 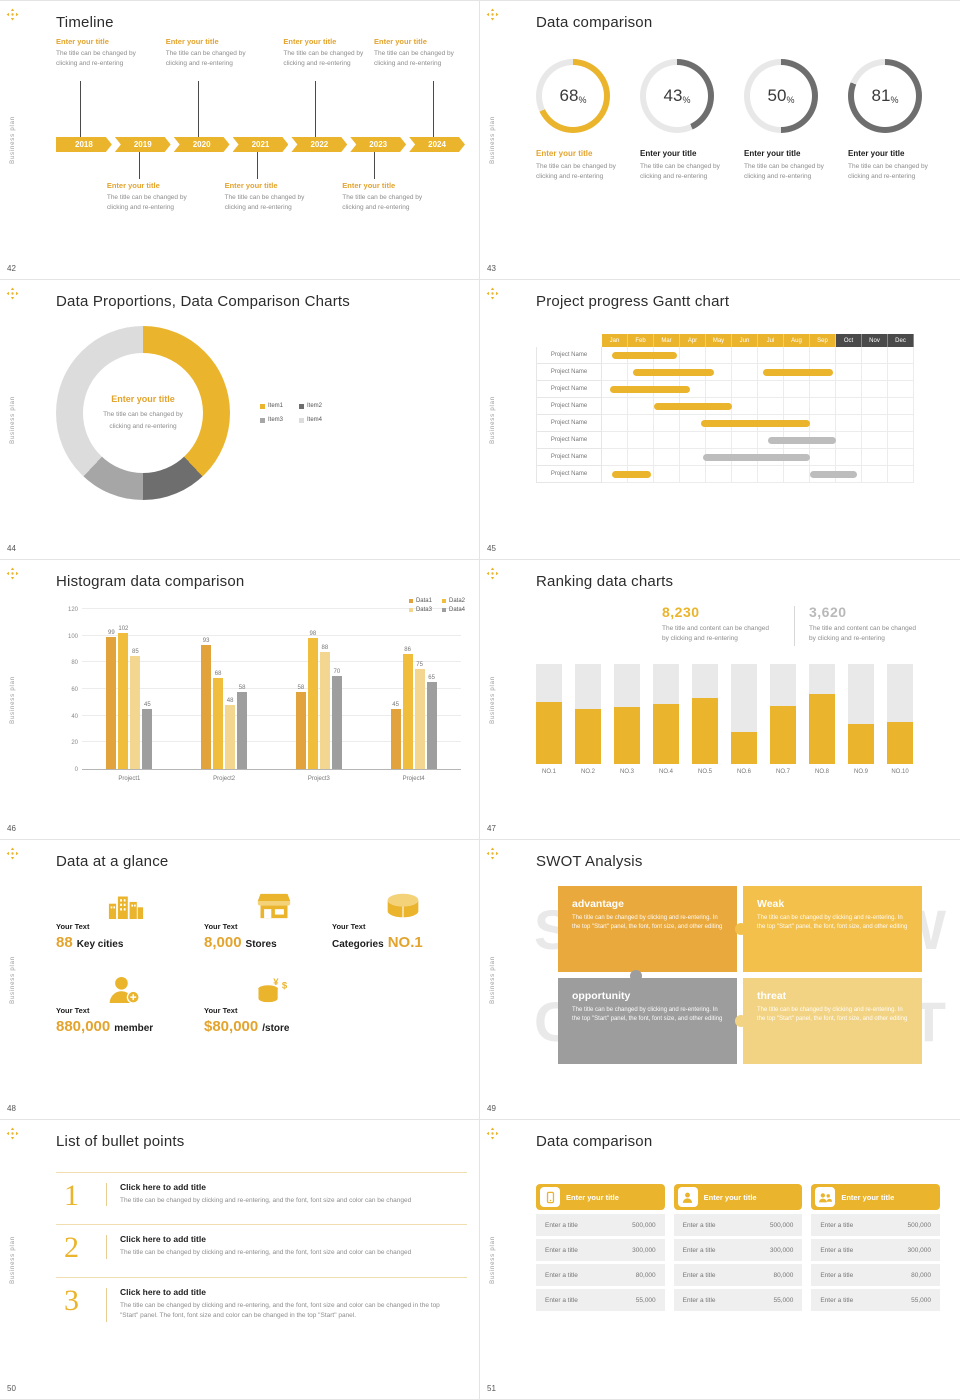 What do you see at coordinates (11, 548) in the screenshot?
I see `page-number: 44` at bounding box center [11, 548].